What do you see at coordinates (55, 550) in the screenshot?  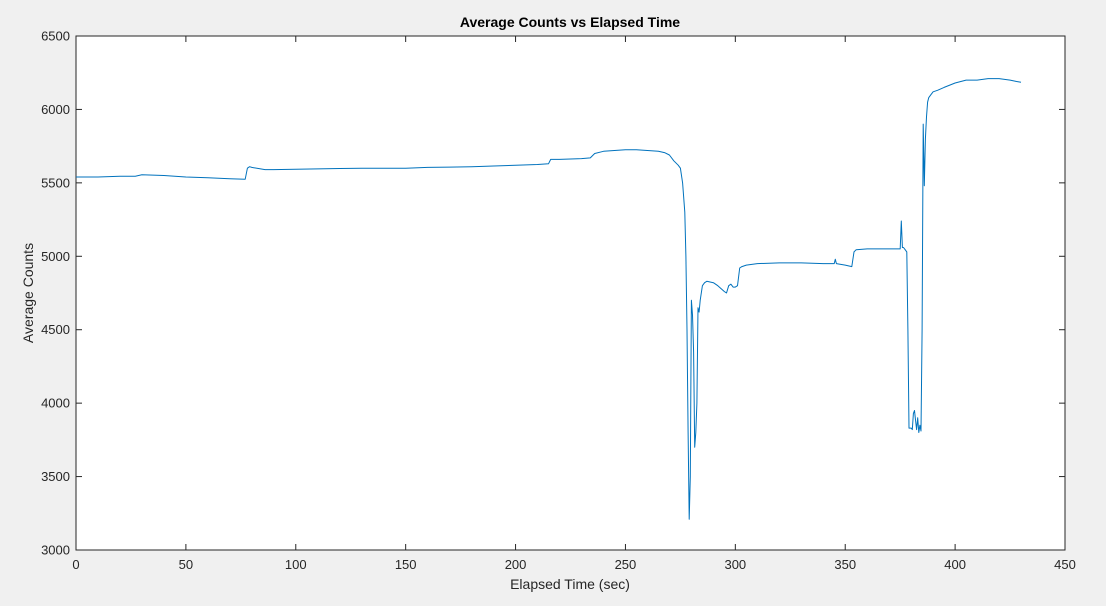 I see `y-tick-label: 3000` at bounding box center [55, 550].